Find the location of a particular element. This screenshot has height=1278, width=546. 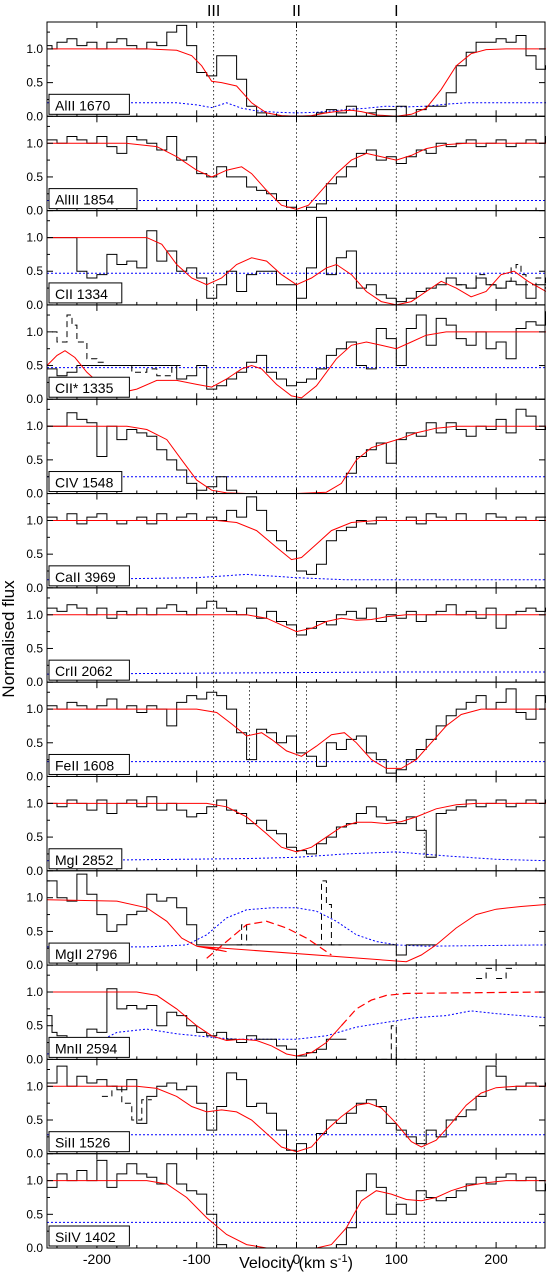

panel: 0.0 0.5 1.0 CII 1334 is located at coordinates (286, 261).